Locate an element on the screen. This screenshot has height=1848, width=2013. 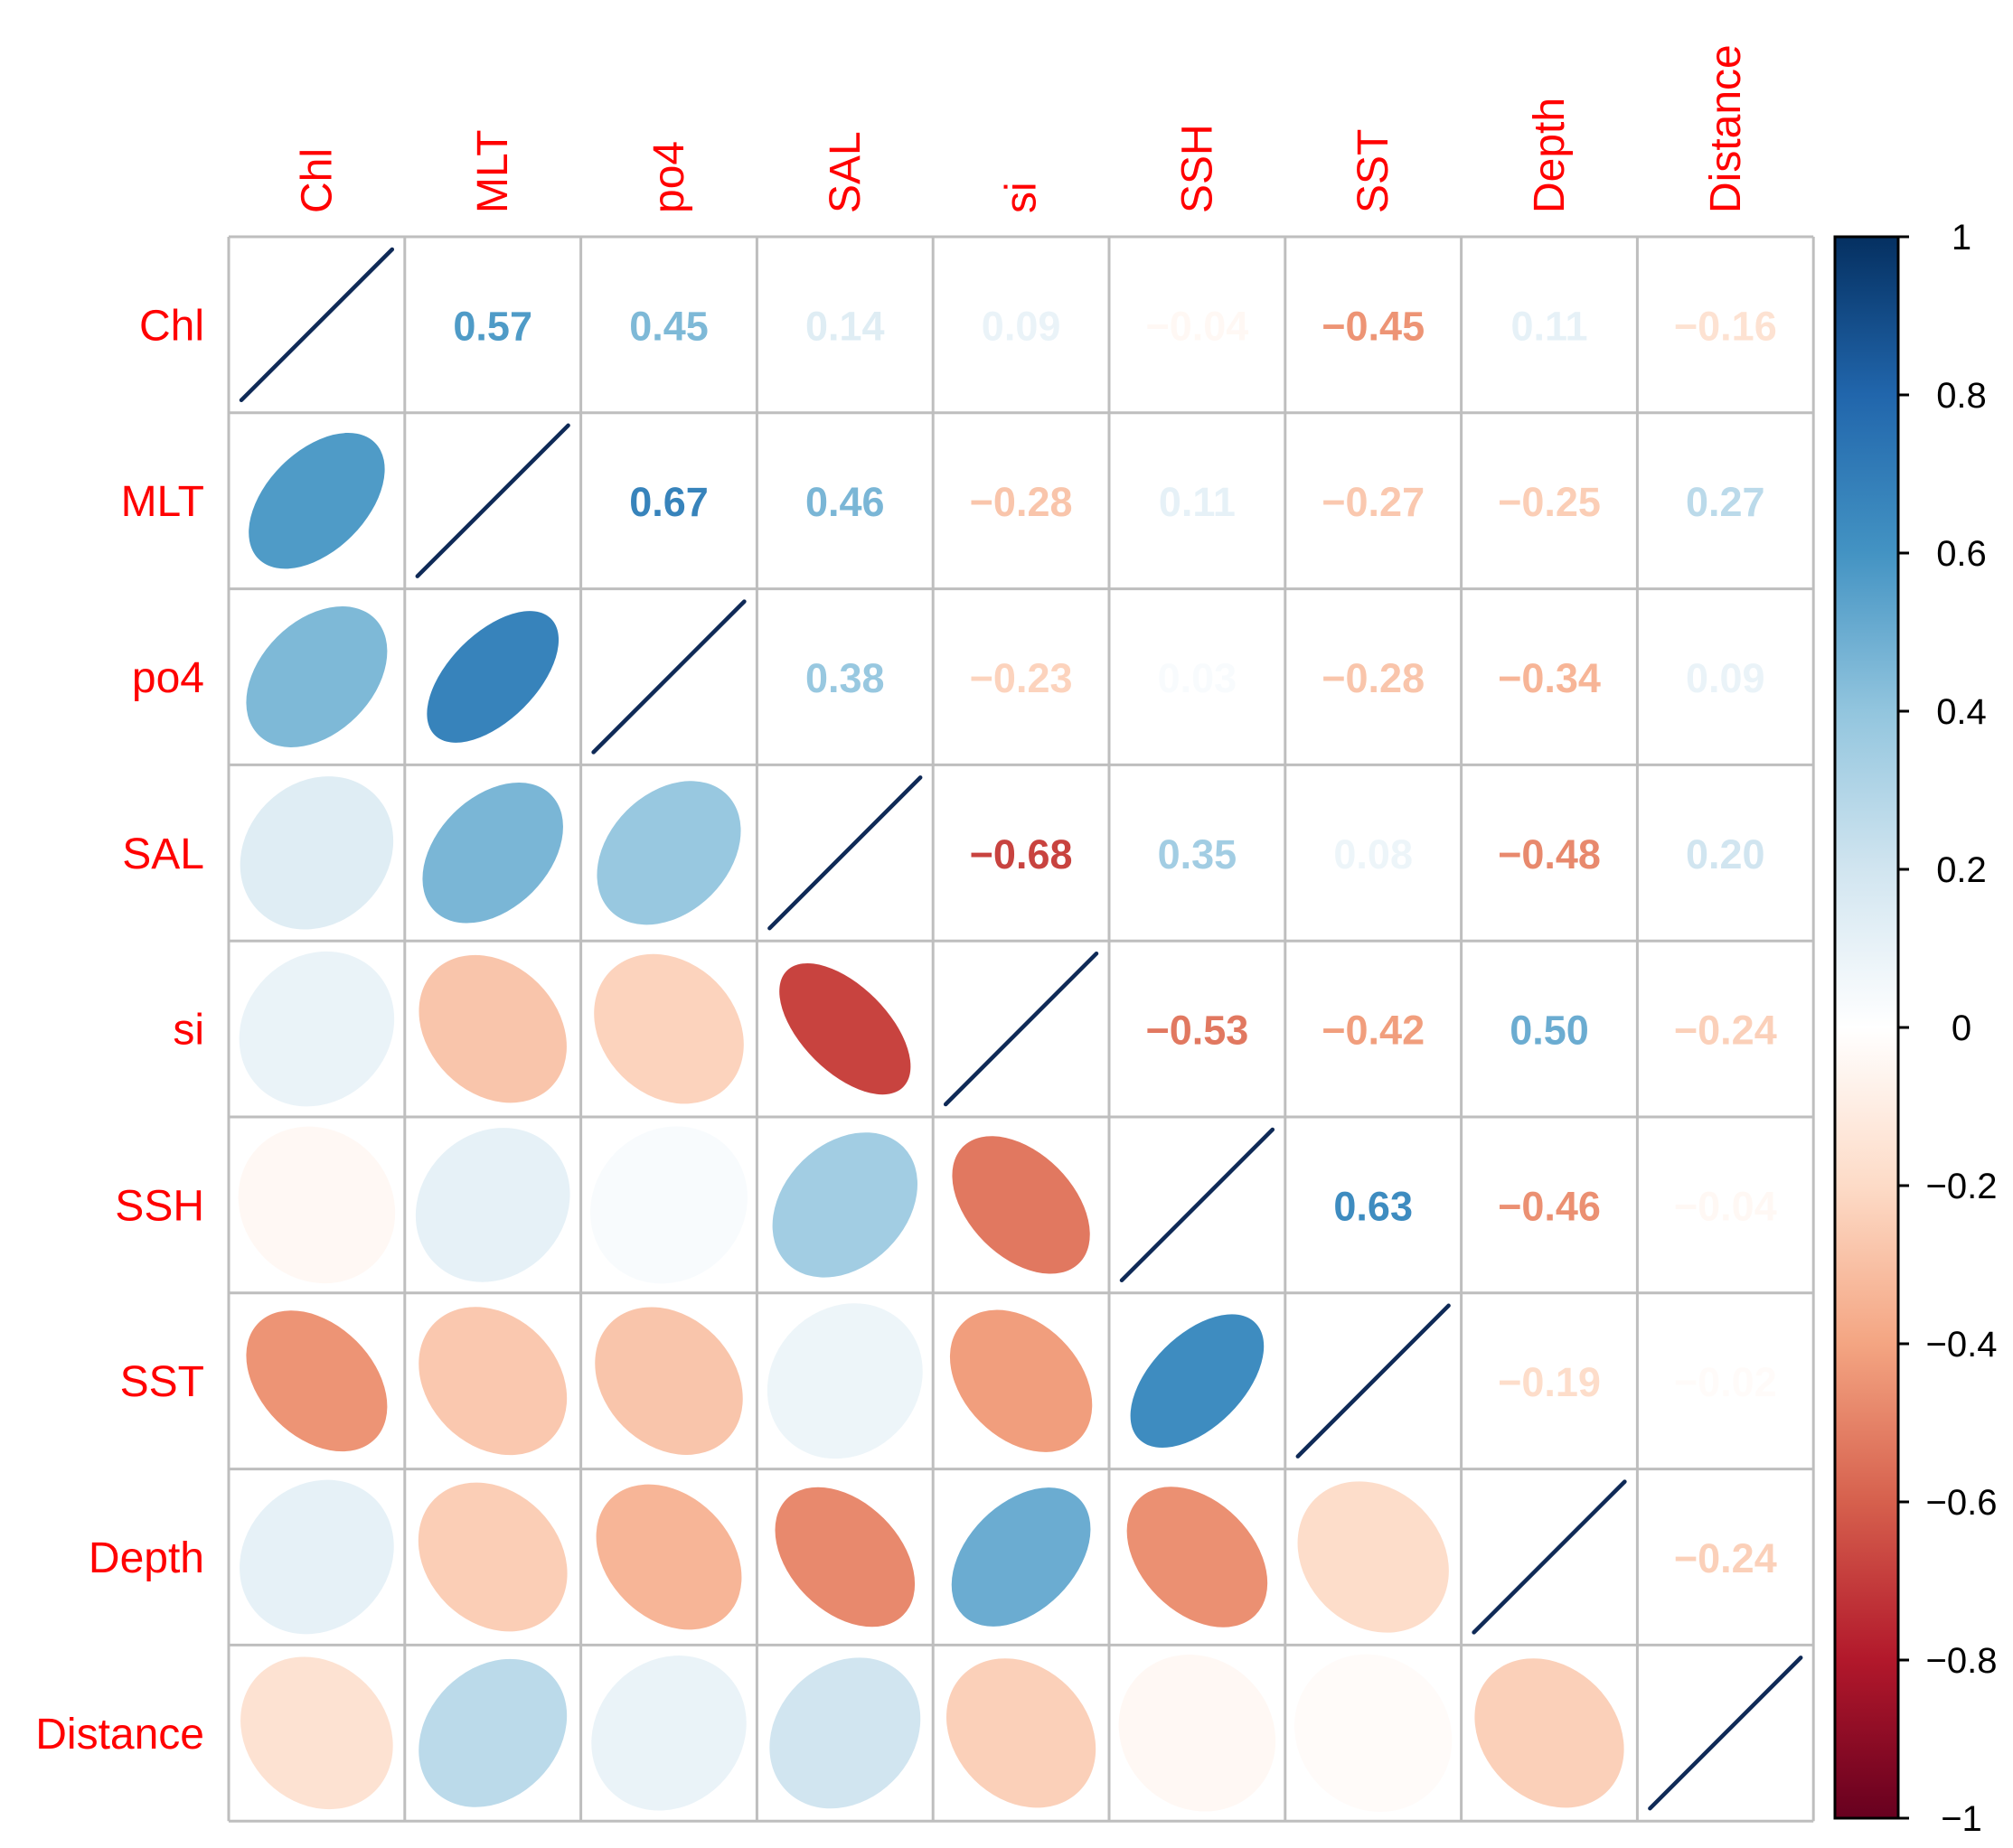
diagonal-line-SST is located at coordinates (1373, 1381).